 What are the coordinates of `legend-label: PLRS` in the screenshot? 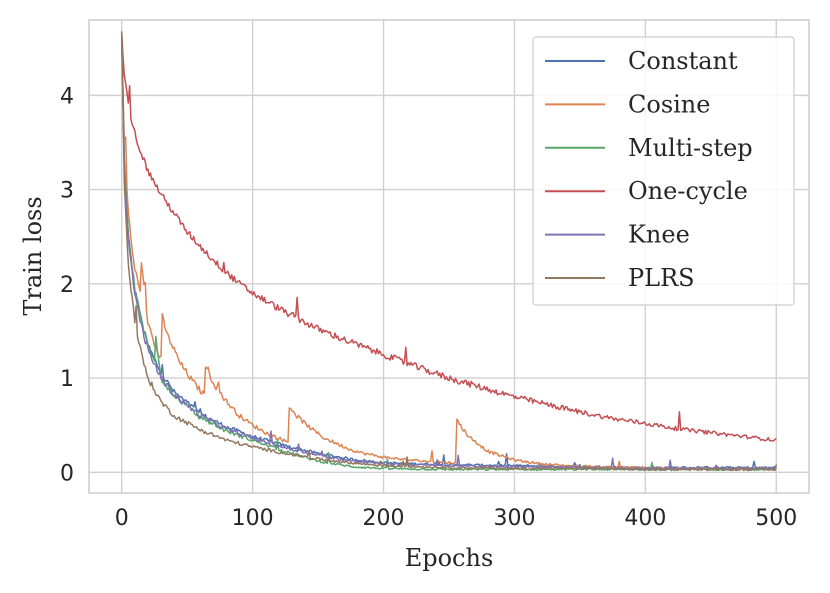 It's located at (661, 278).